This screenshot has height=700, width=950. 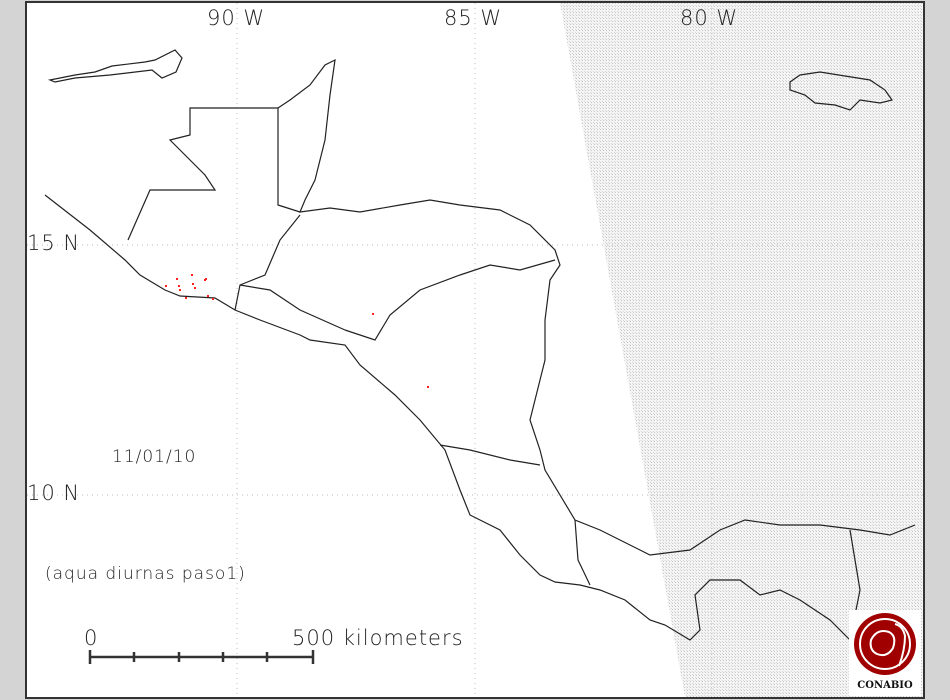 What do you see at coordinates (91, 638) in the screenshot?
I see `scale-start-label: 0` at bounding box center [91, 638].